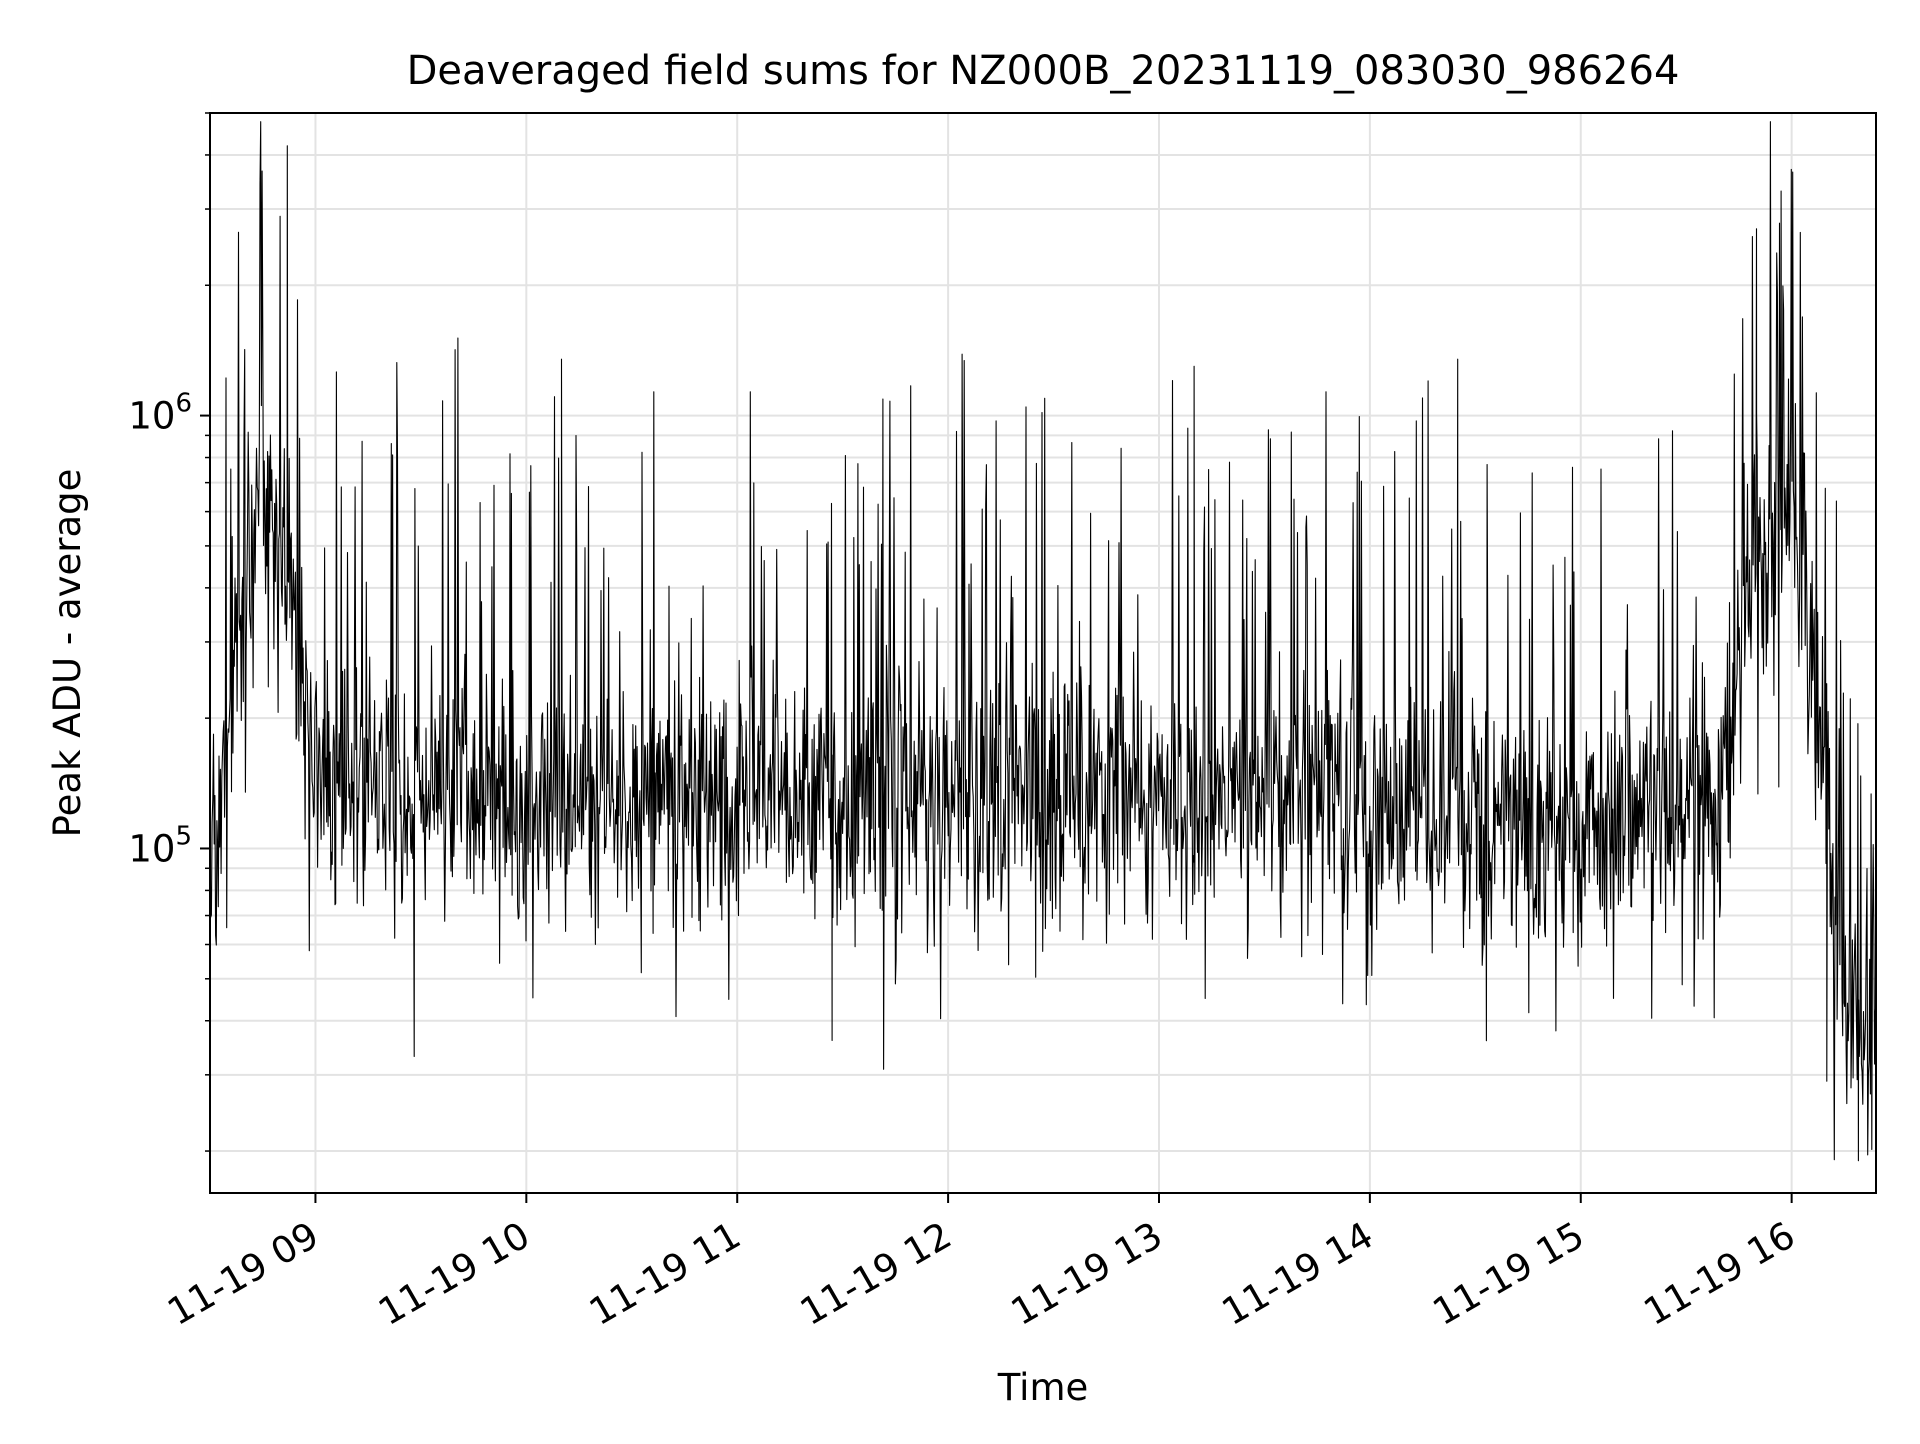  I want to click on x-tick-label: 11-19 14, so click(1298, 1274).